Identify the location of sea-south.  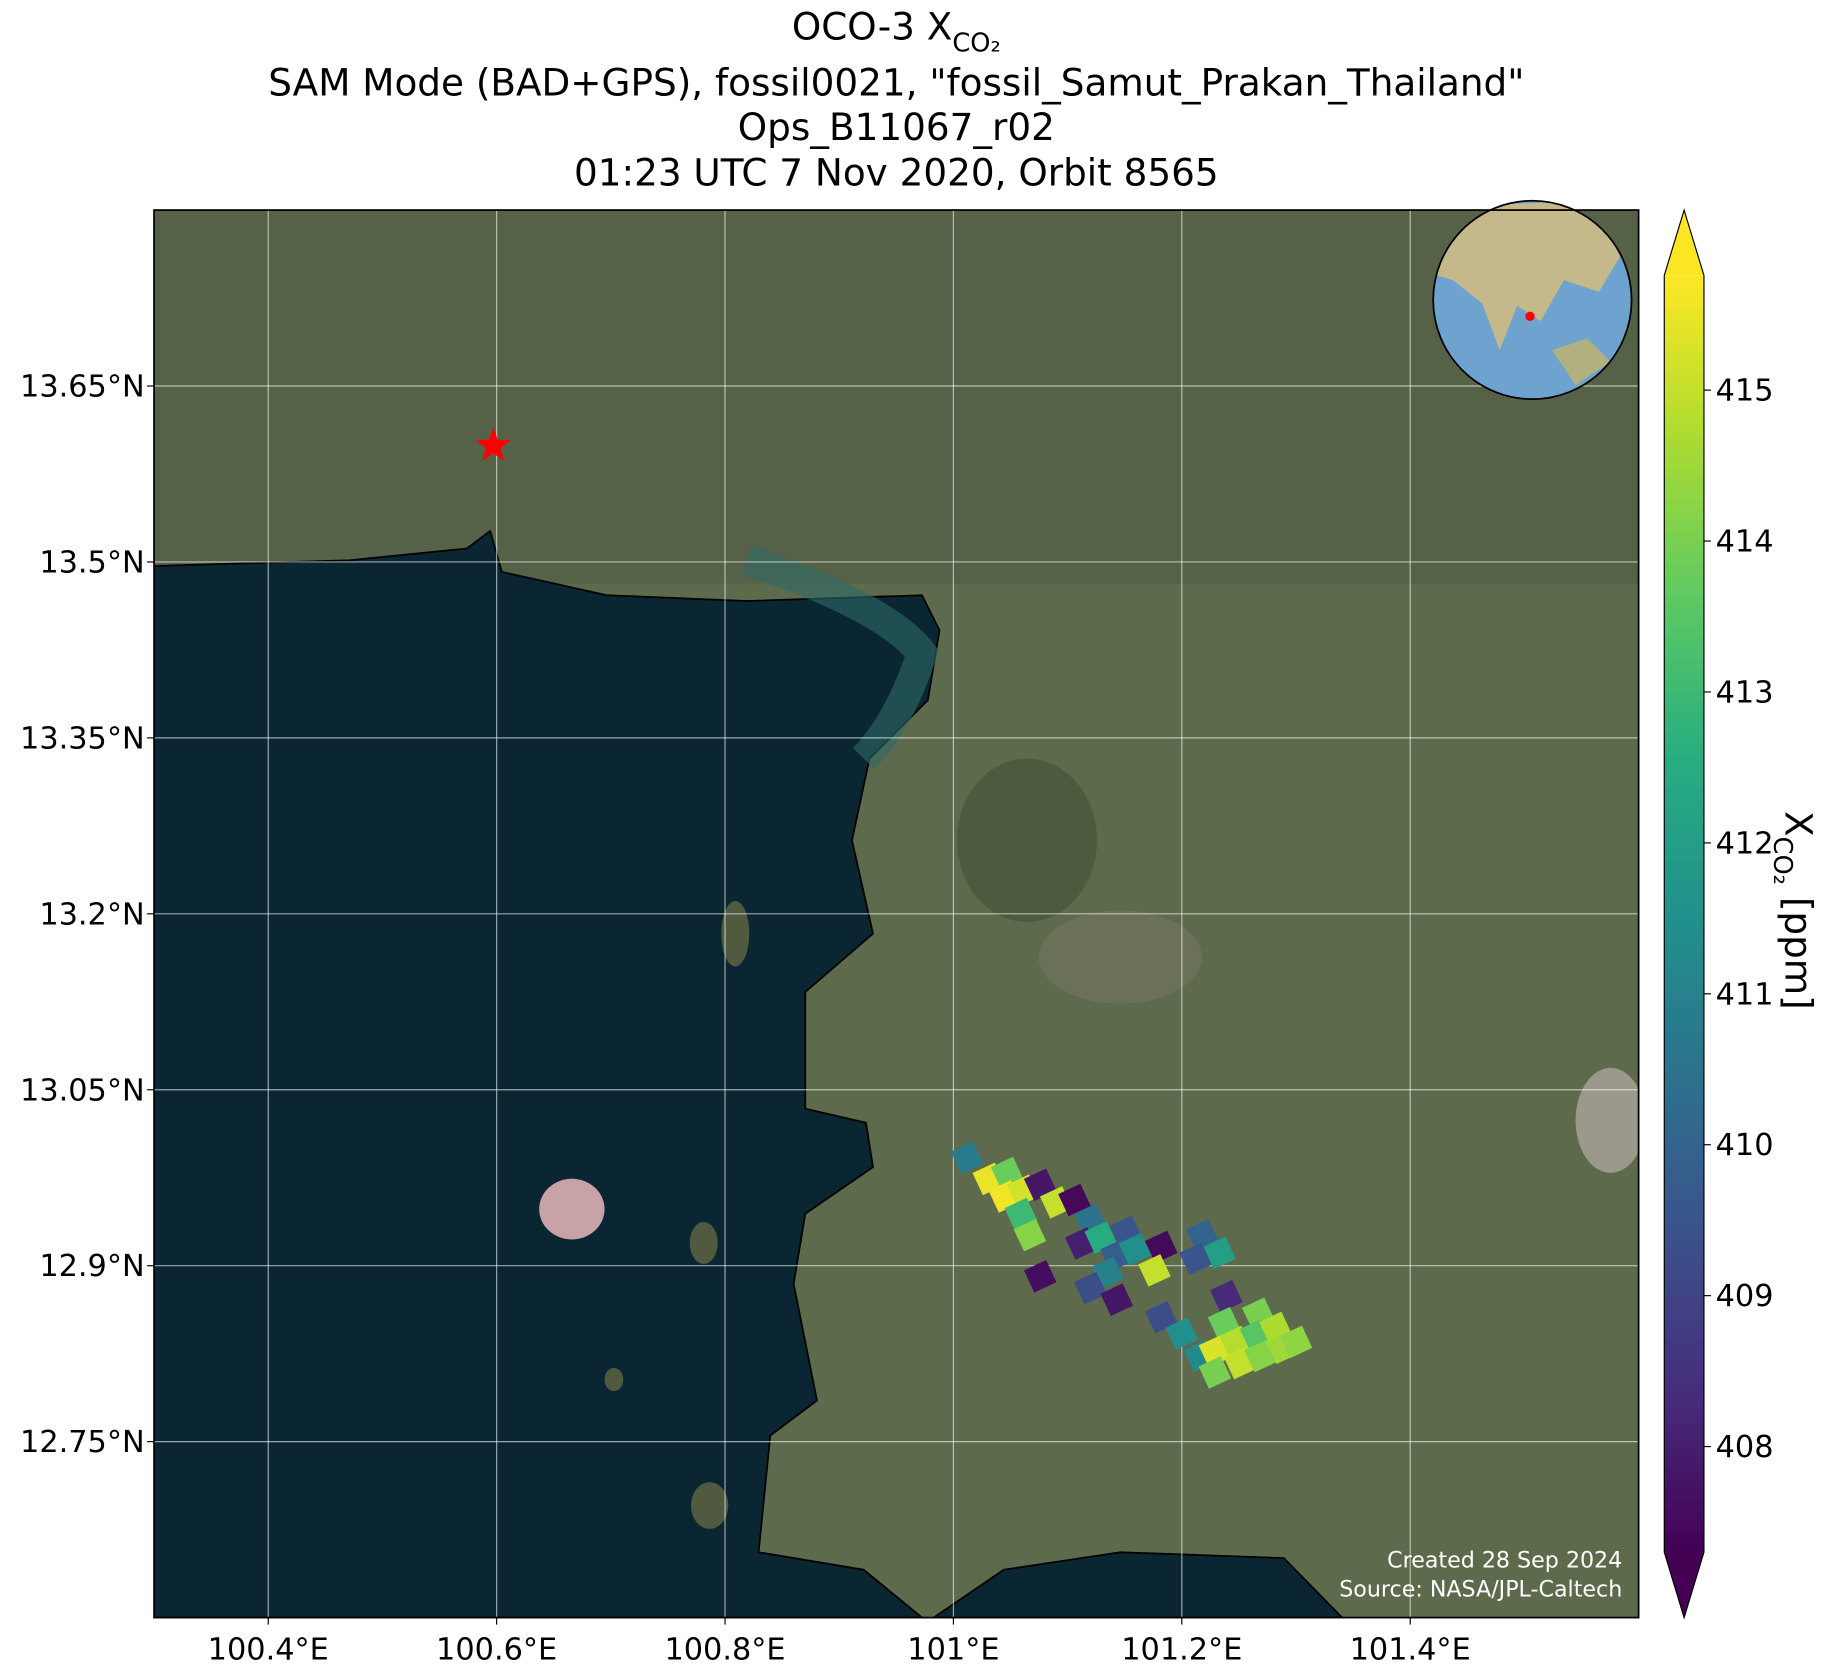
(1138, 1584).